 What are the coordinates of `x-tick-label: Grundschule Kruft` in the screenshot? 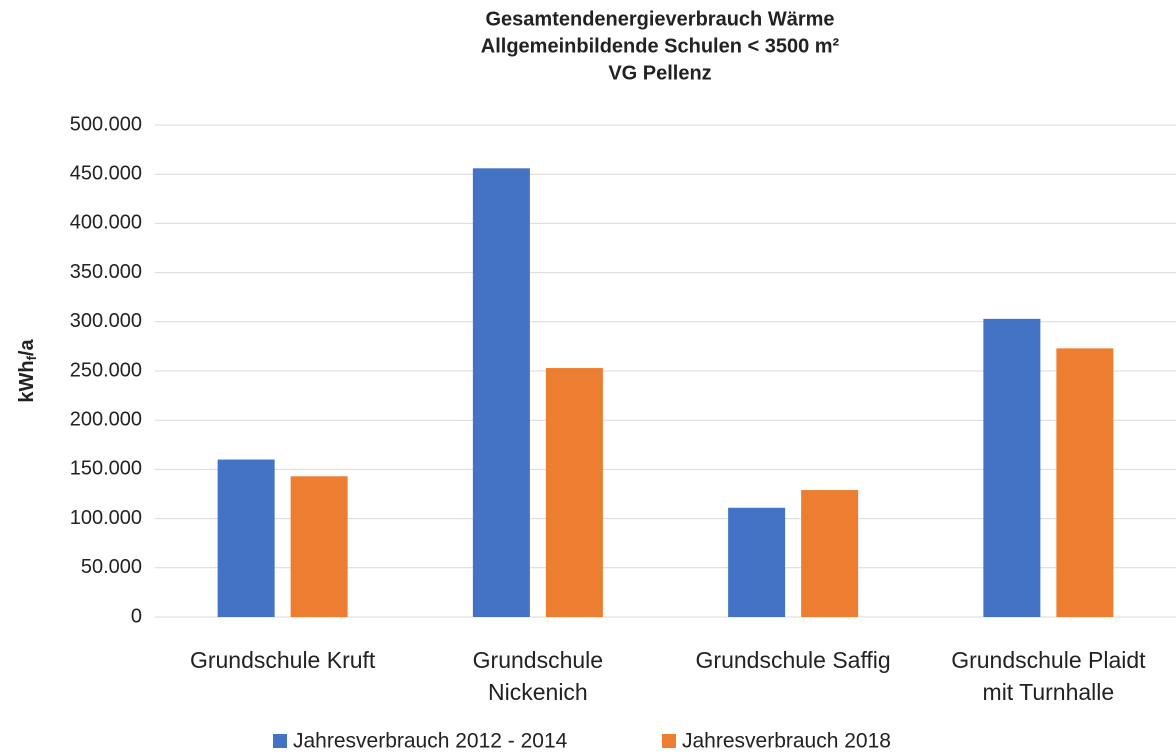 It's located at (282, 660).